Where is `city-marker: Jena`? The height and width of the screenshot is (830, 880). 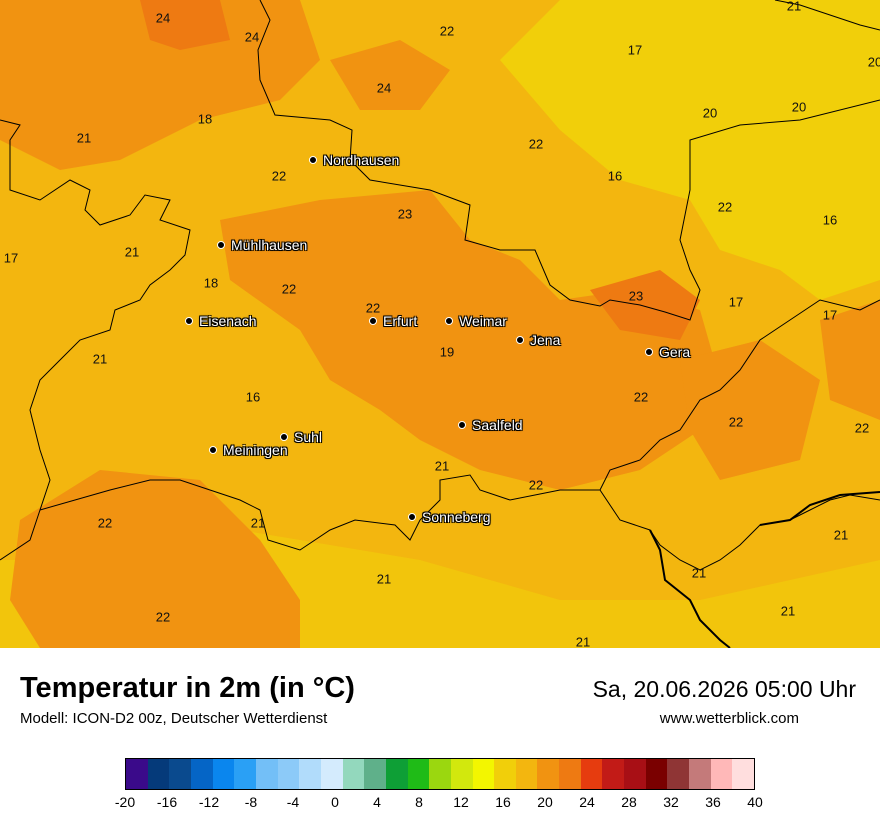 city-marker: Jena is located at coordinates (538, 340).